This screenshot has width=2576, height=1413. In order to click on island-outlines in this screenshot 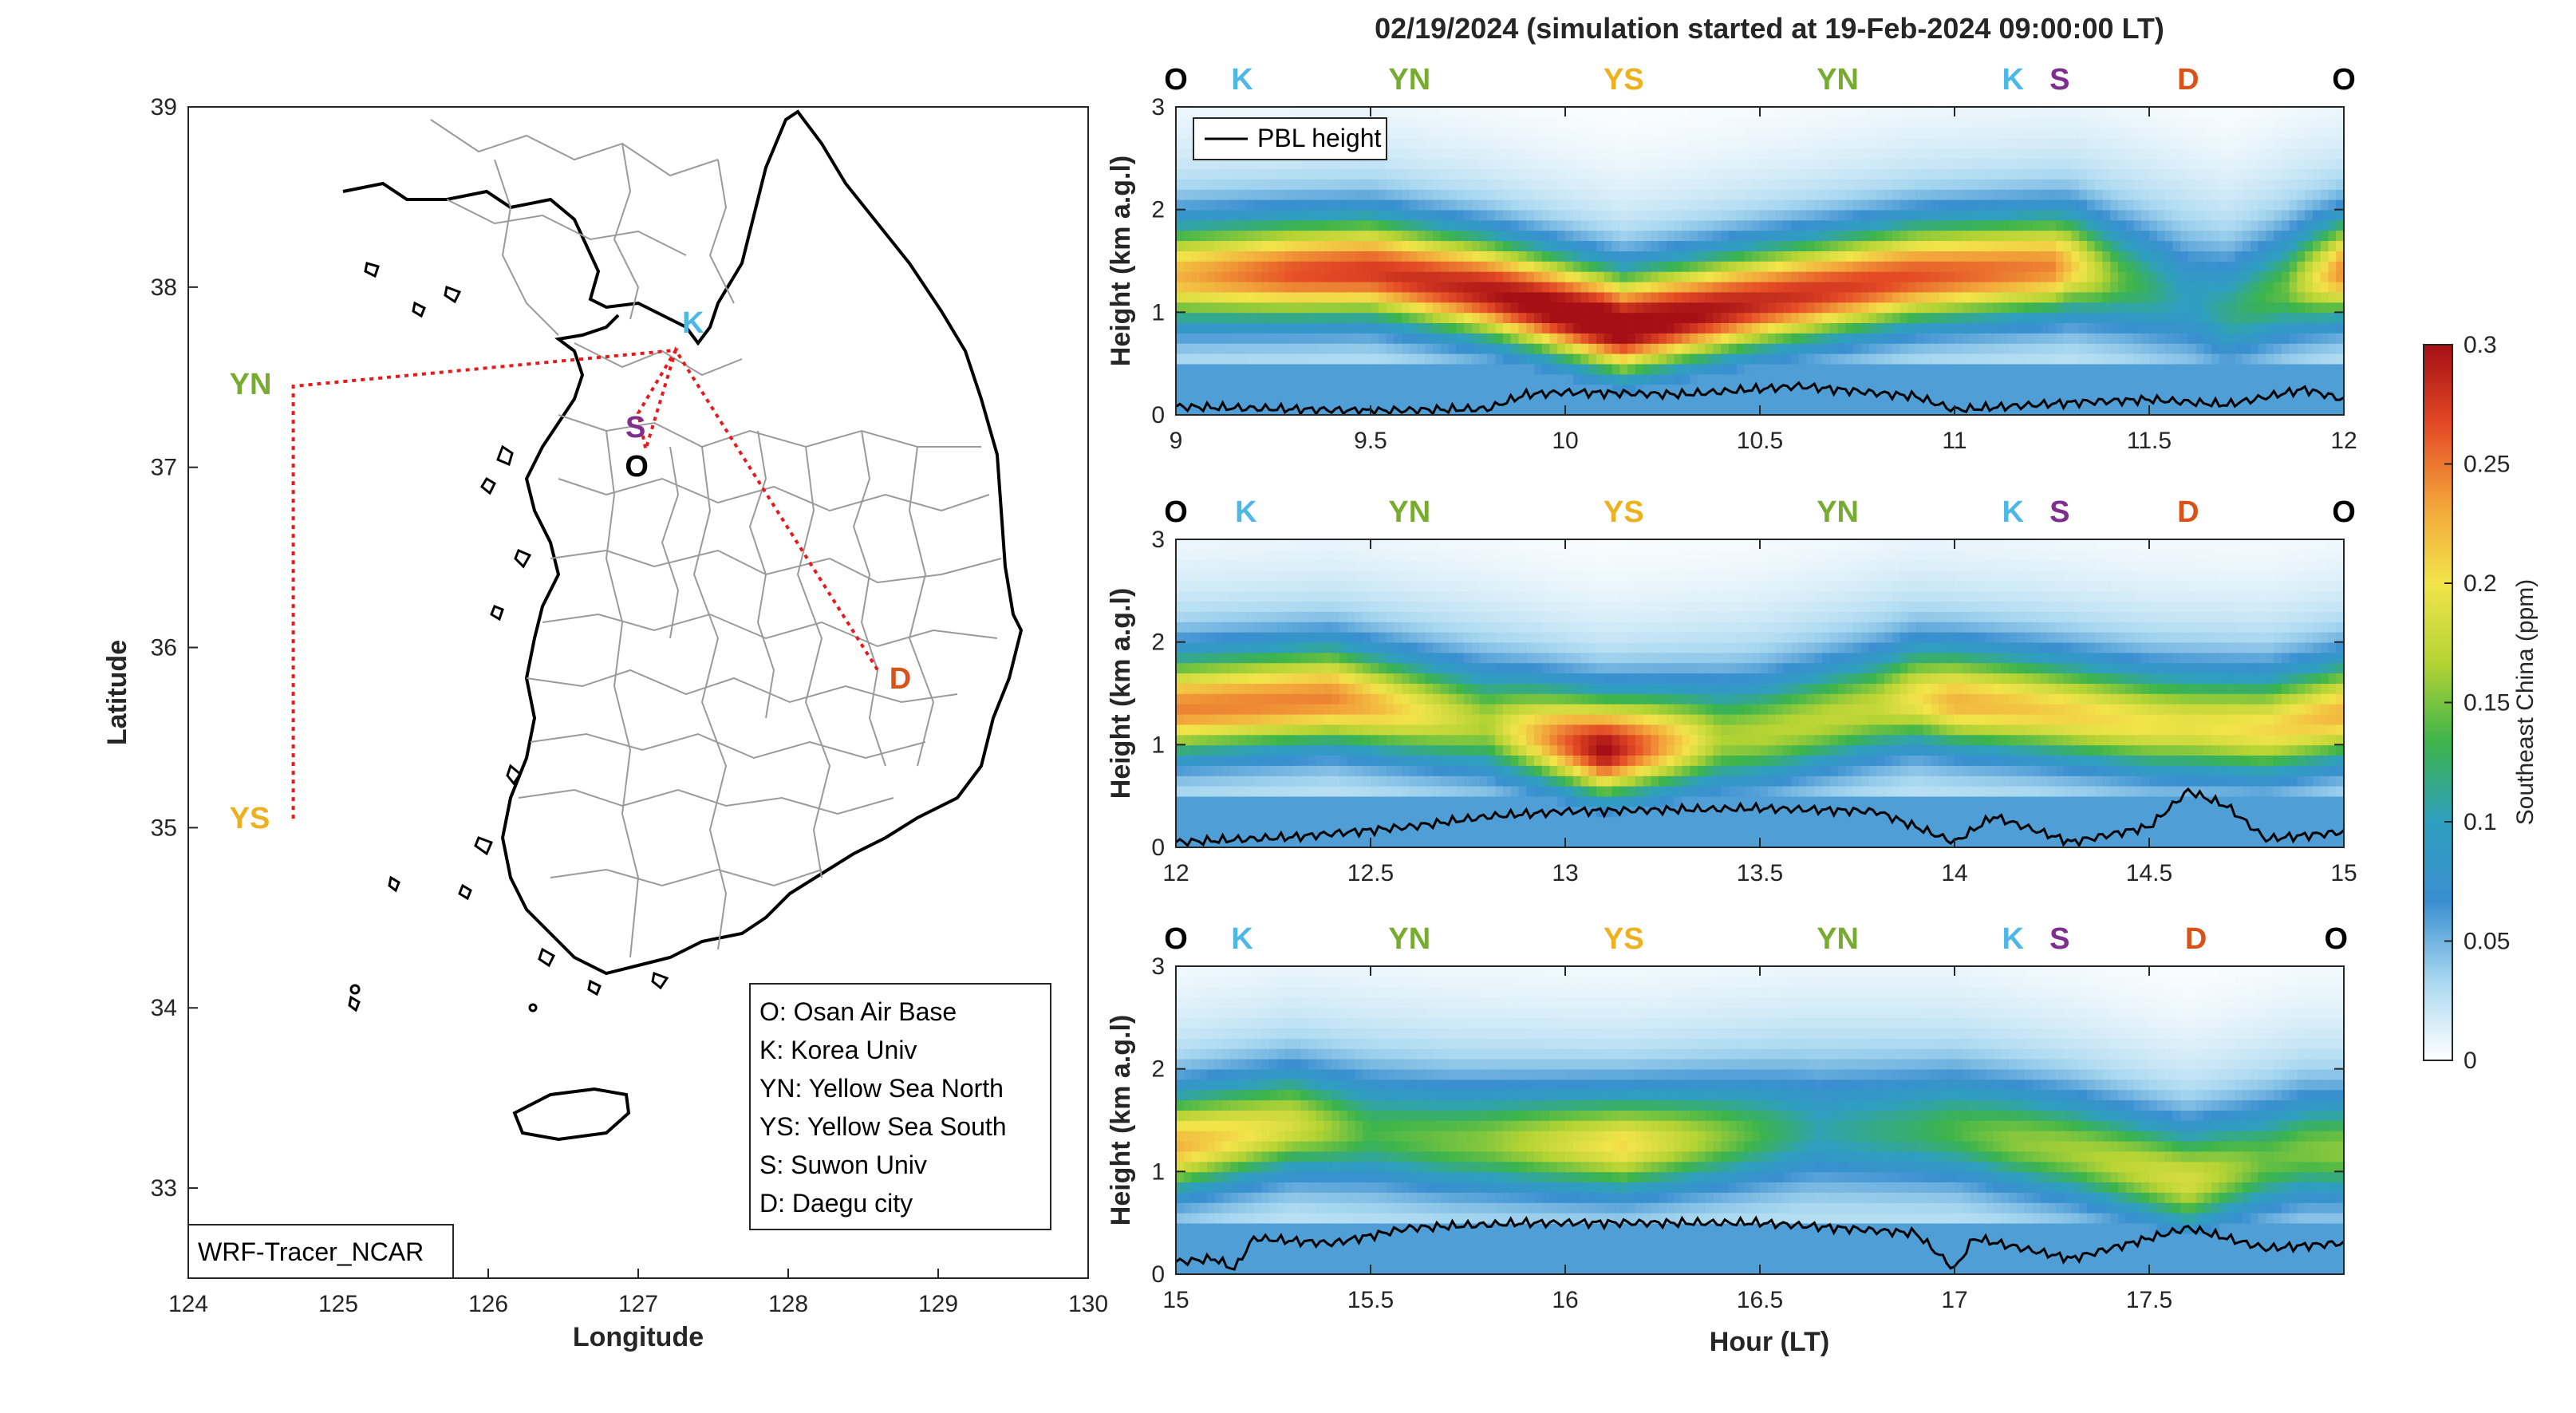, I will do `click(508, 637)`.